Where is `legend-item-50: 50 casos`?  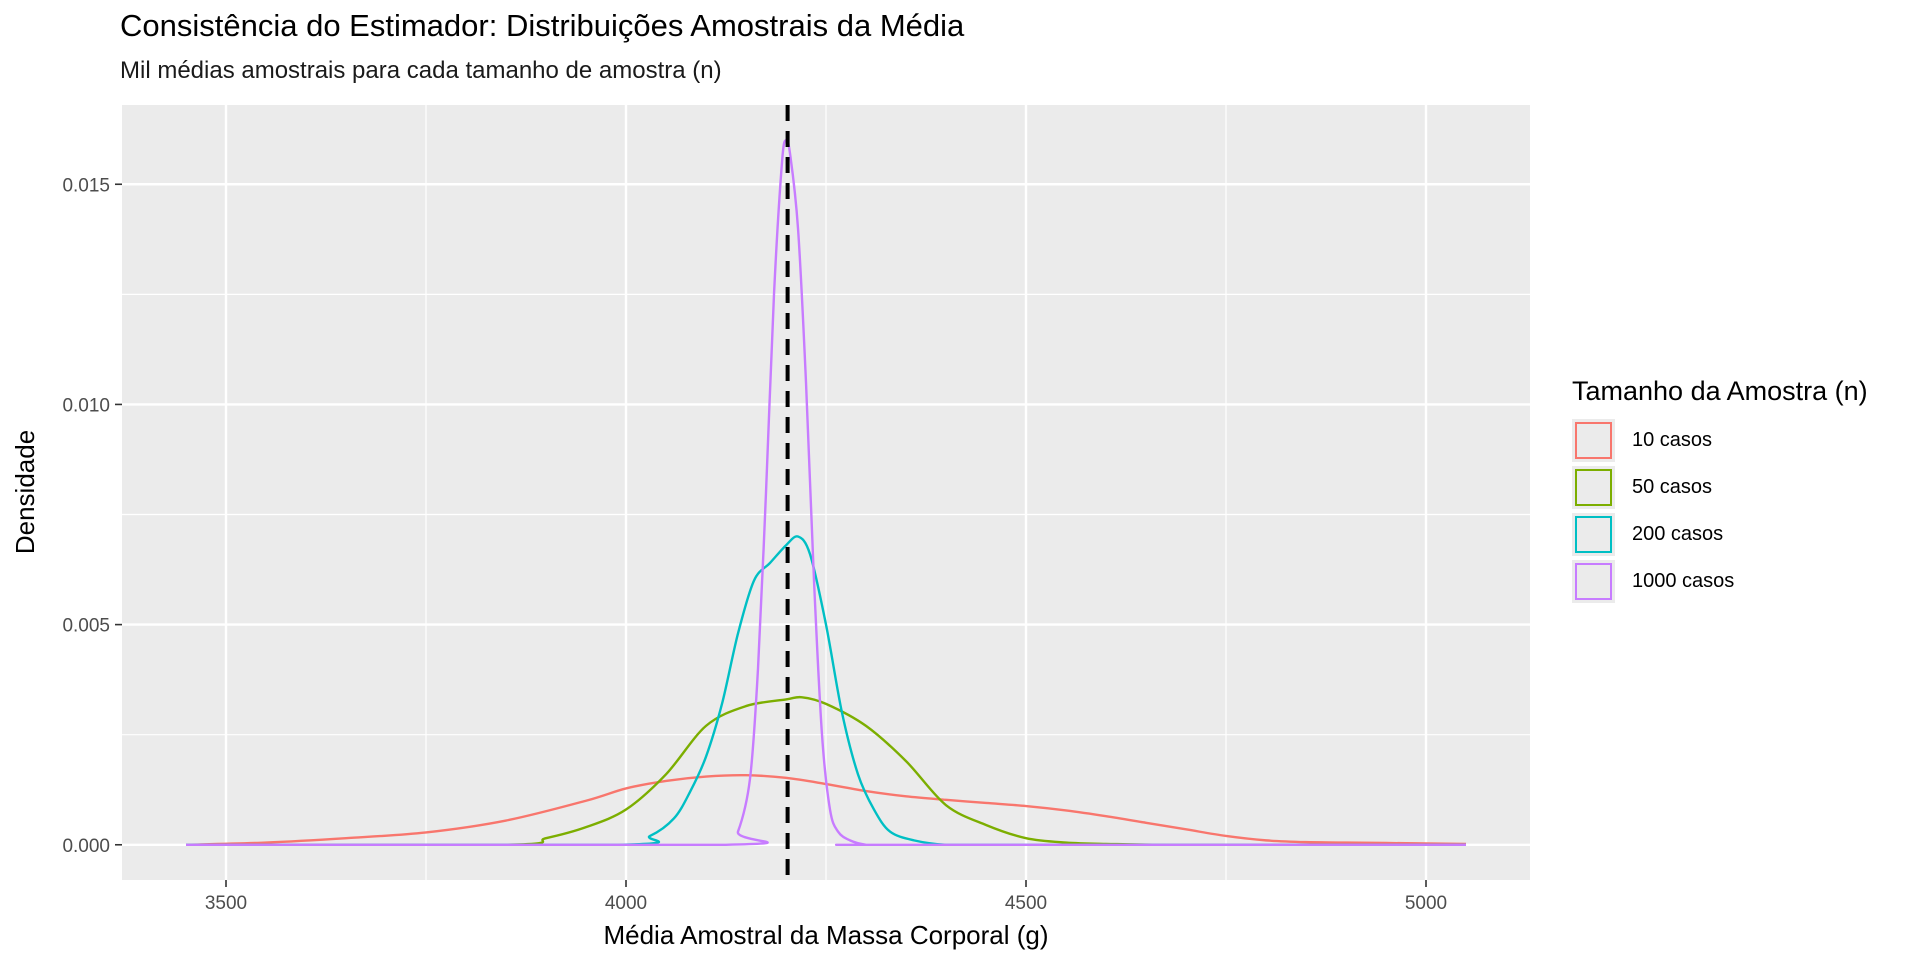
legend-item-50: 50 casos is located at coordinates (1720, 487).